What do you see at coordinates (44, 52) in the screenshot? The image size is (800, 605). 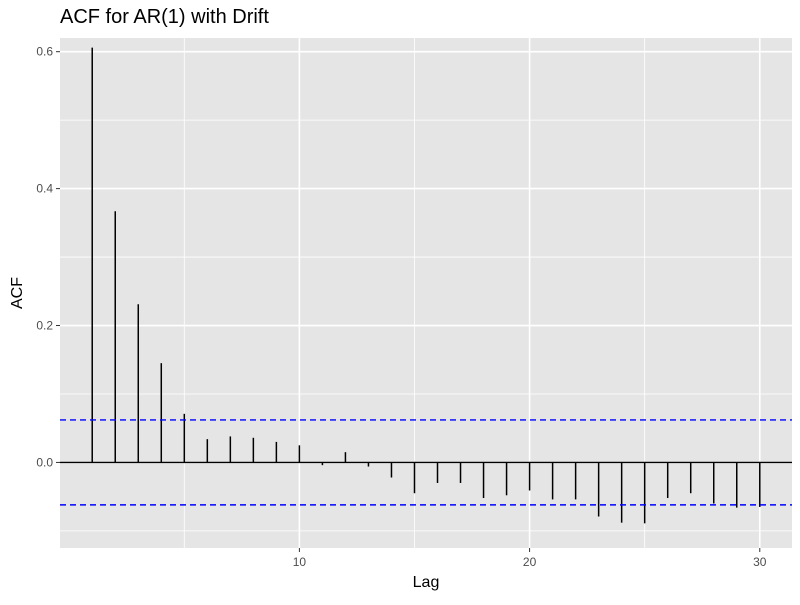 I see `y-tick-label: 0.6` at bounding box center [44, 52].